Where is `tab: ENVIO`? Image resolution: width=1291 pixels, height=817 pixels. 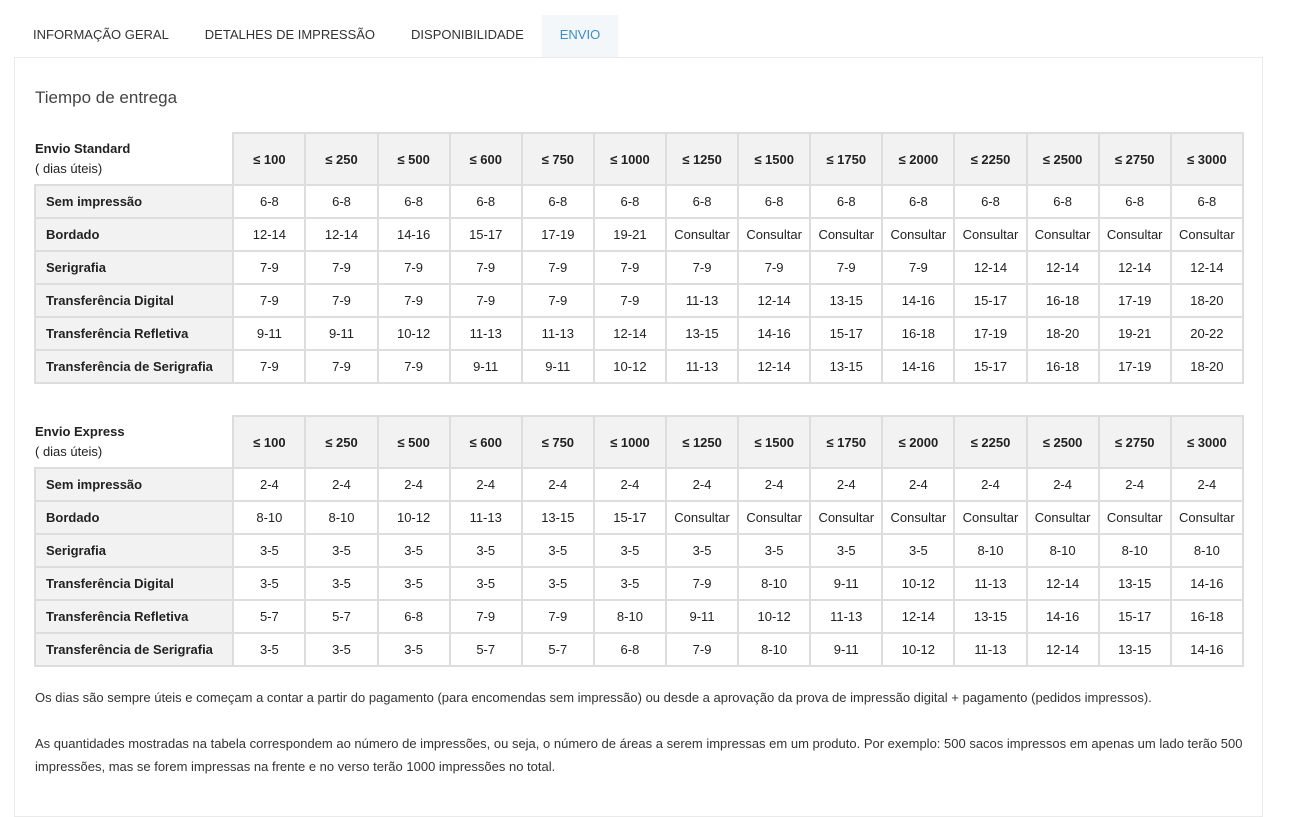
tab: ENVIO is located at coordinates (580, 36).